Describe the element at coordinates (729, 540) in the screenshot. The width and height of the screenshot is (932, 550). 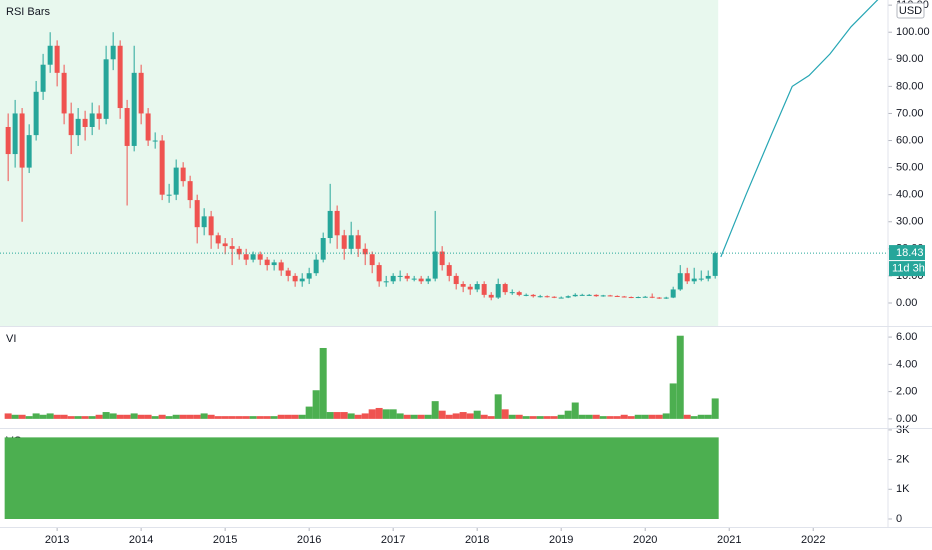
I see `x-tick-label: 2021` at that location.